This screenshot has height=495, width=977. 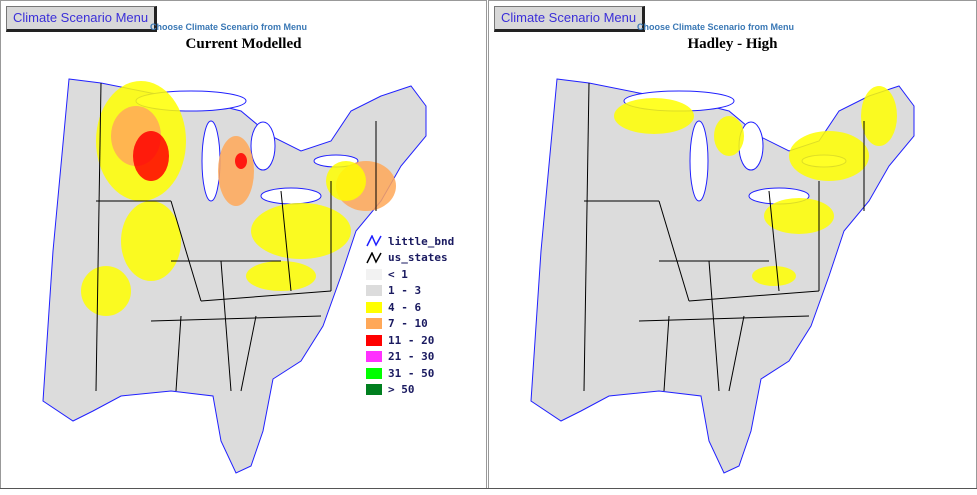 I want to click on legend-class: < 1, so click(x=410, y=274).